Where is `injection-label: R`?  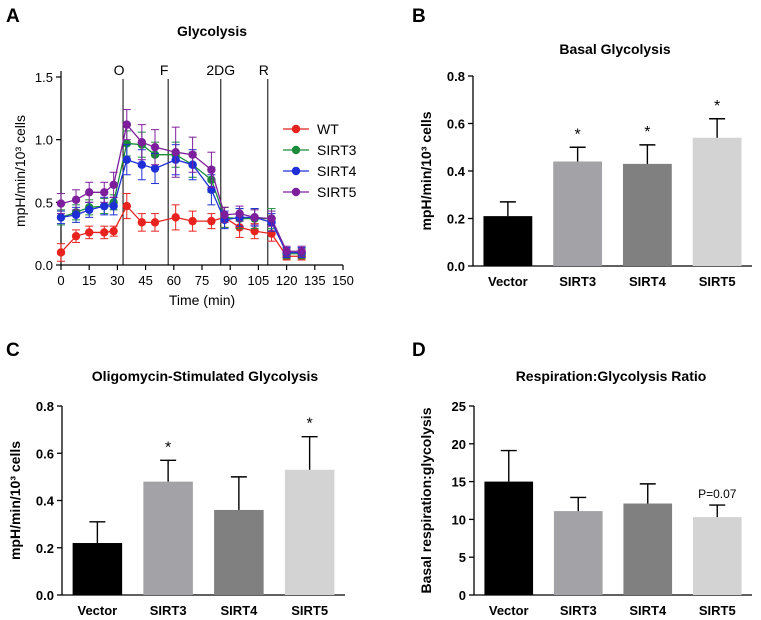 injection-label: R is located at coordinates (264, 70).